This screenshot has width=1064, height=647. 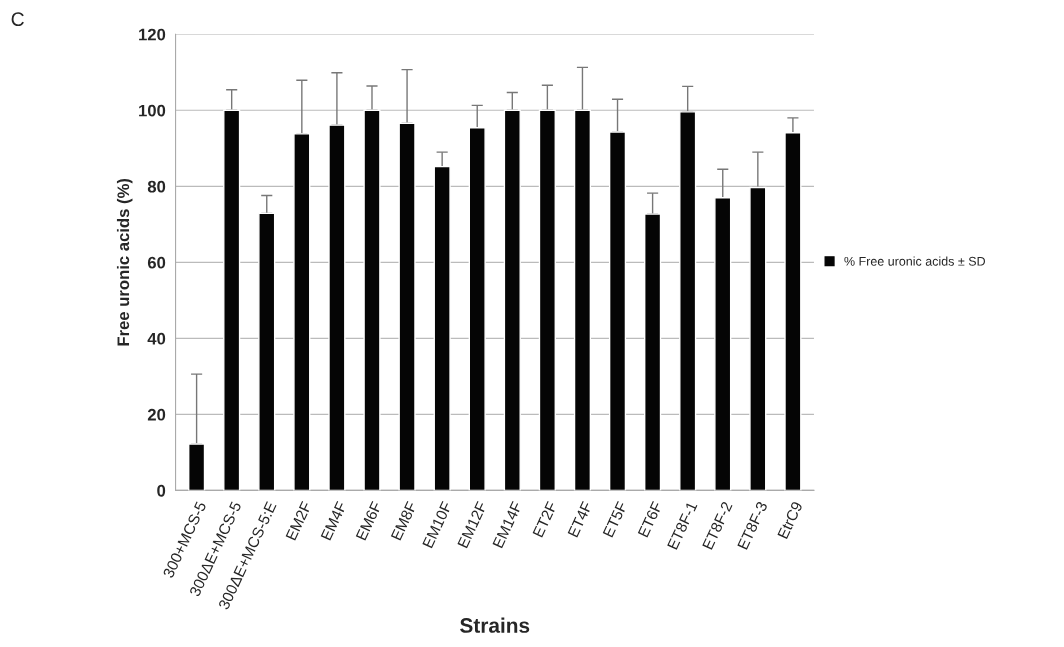 What do you see at coordinates (156, 262) in the screenshot?
I see `y-tick-label: 60` at bounding box center [156, 262].